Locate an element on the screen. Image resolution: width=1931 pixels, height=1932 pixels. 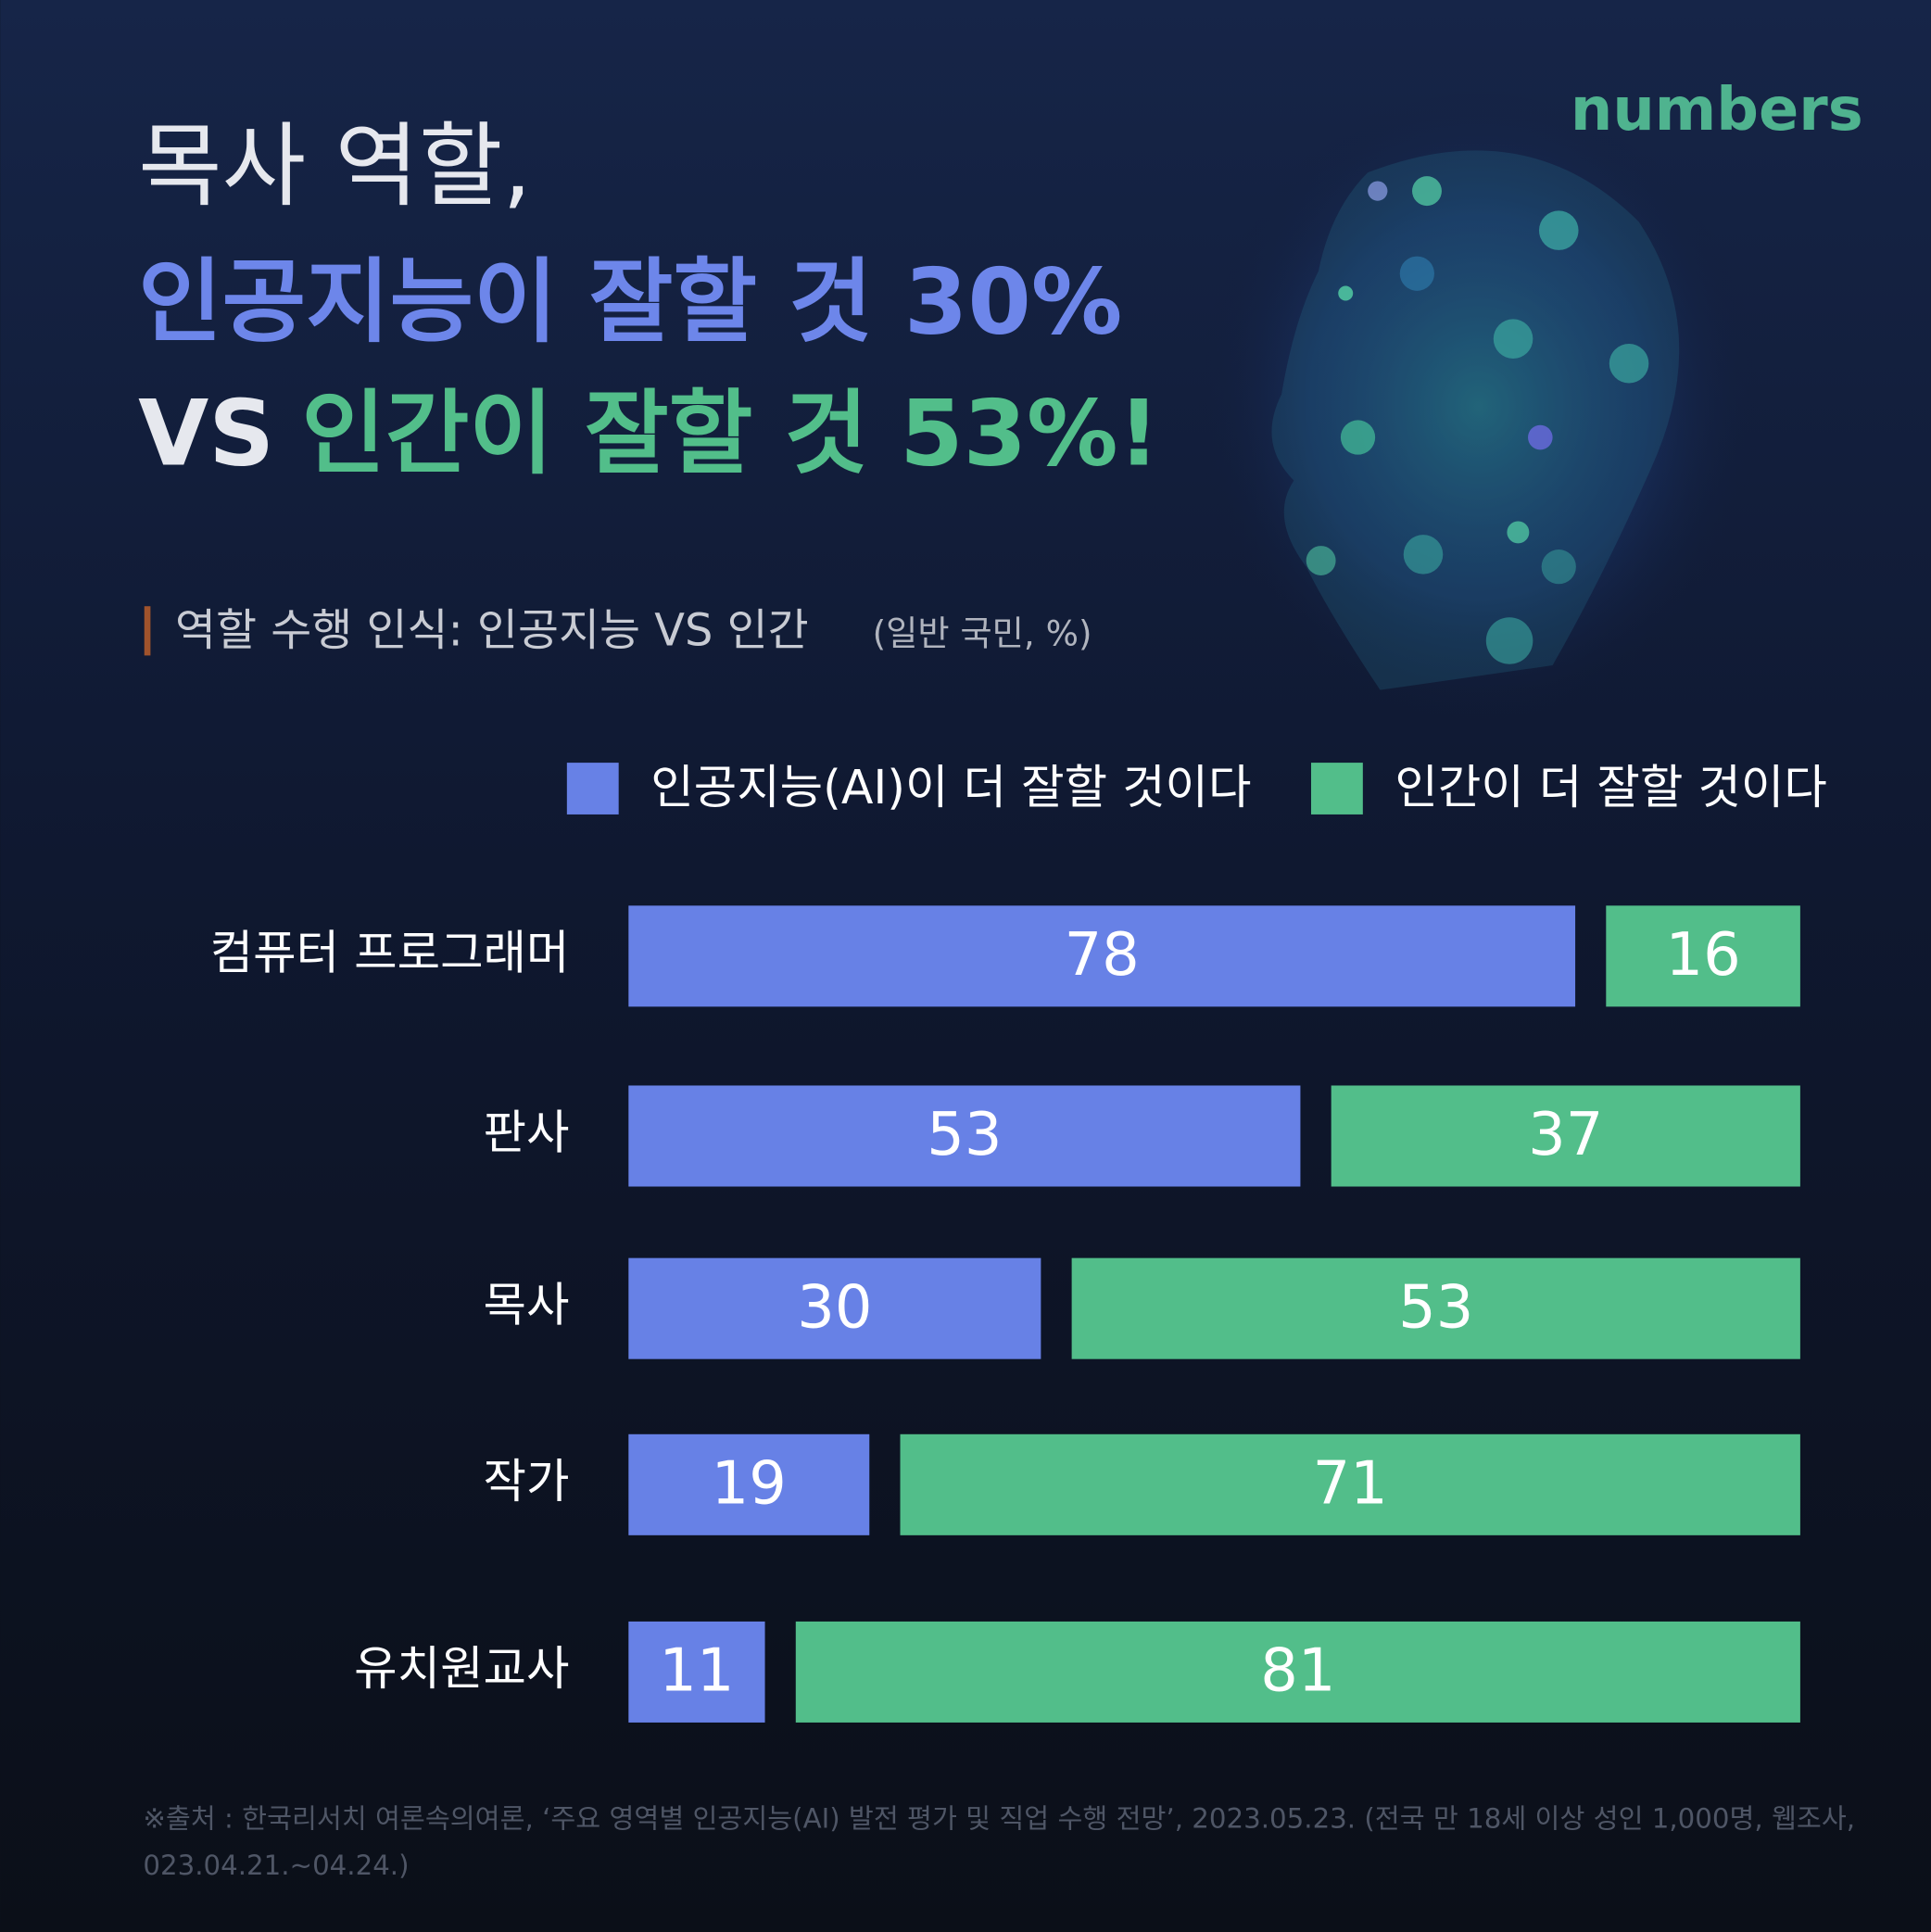
category-label: 판사 is located at coordinates (527, 1132).